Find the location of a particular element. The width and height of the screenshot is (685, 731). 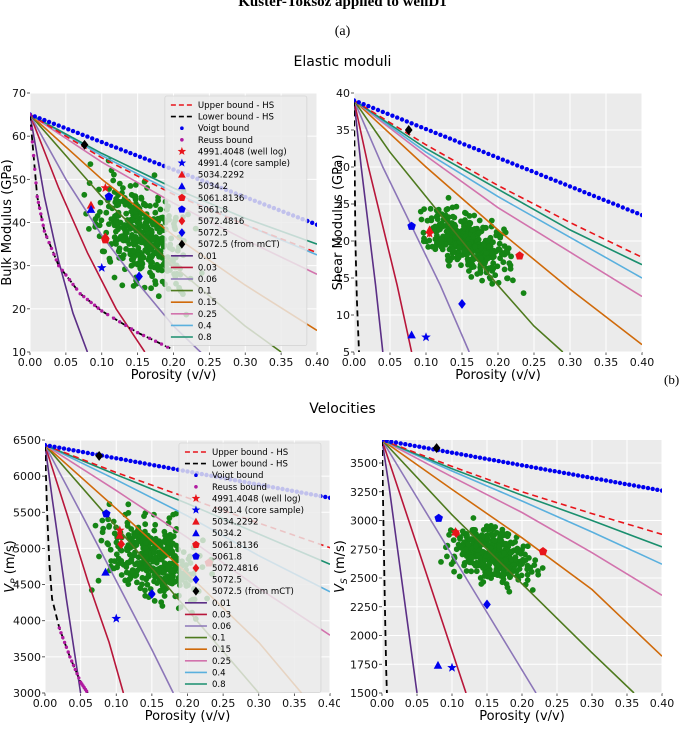

legend-label: 5061.8136 is located at coordinates (235, 546).